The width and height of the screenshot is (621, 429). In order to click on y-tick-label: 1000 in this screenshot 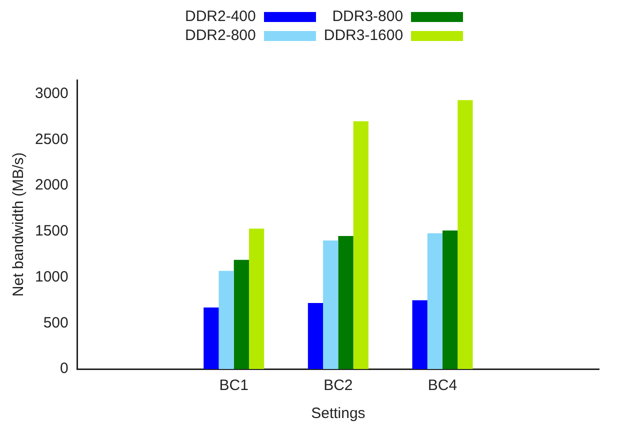, I will do `click(51, 277)`.